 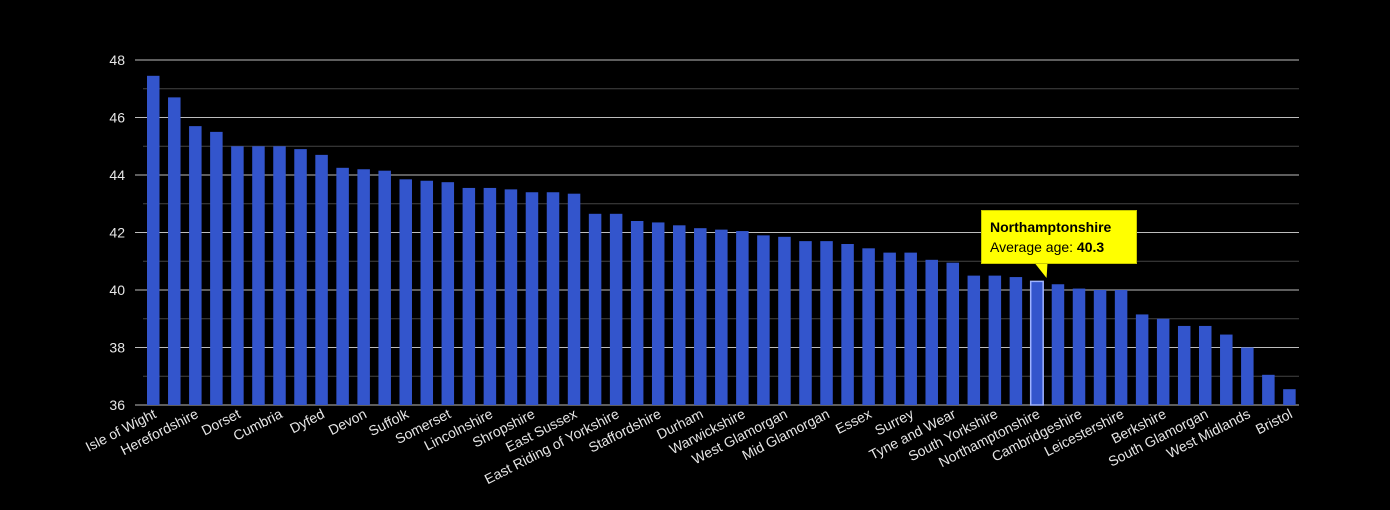 What do you see at coordinates (1036, 343) in the screenshot?
I see `bar-highlighted` at bounding box center [1036, 343].